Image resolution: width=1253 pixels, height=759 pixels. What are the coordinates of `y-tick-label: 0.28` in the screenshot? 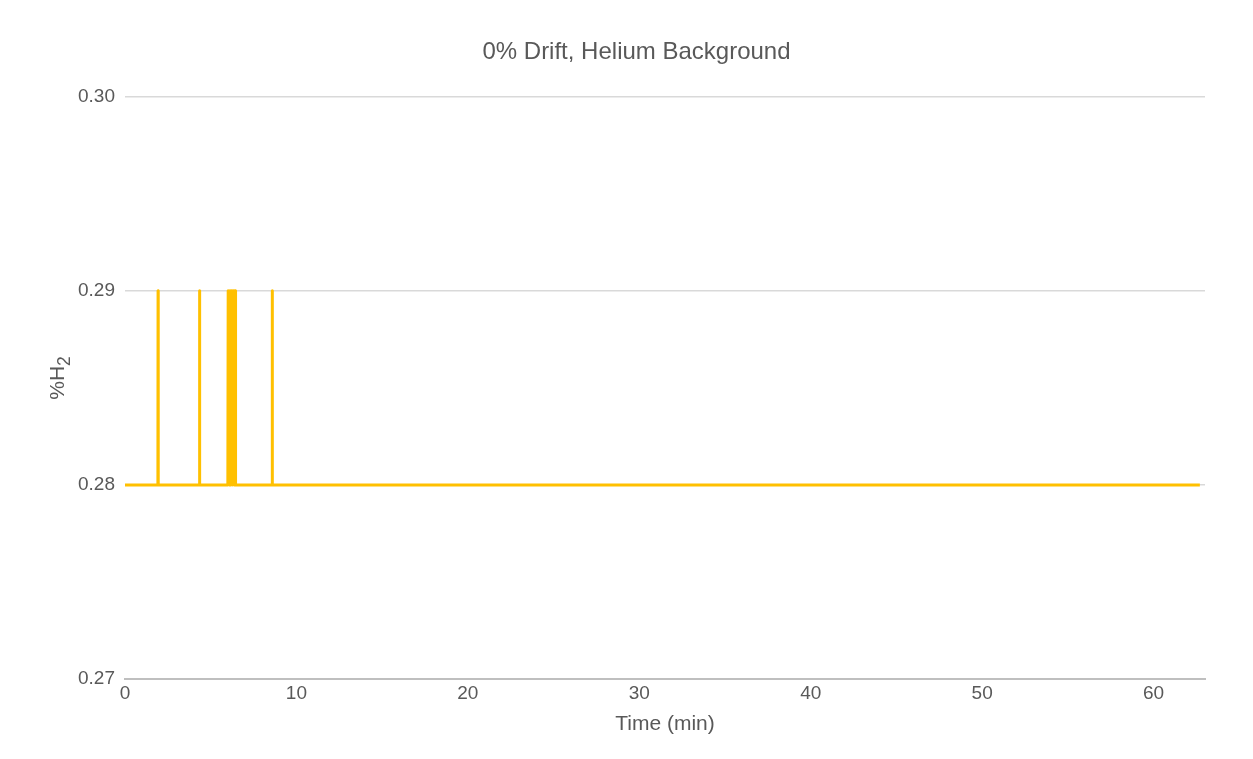 It's located at (96, 484).